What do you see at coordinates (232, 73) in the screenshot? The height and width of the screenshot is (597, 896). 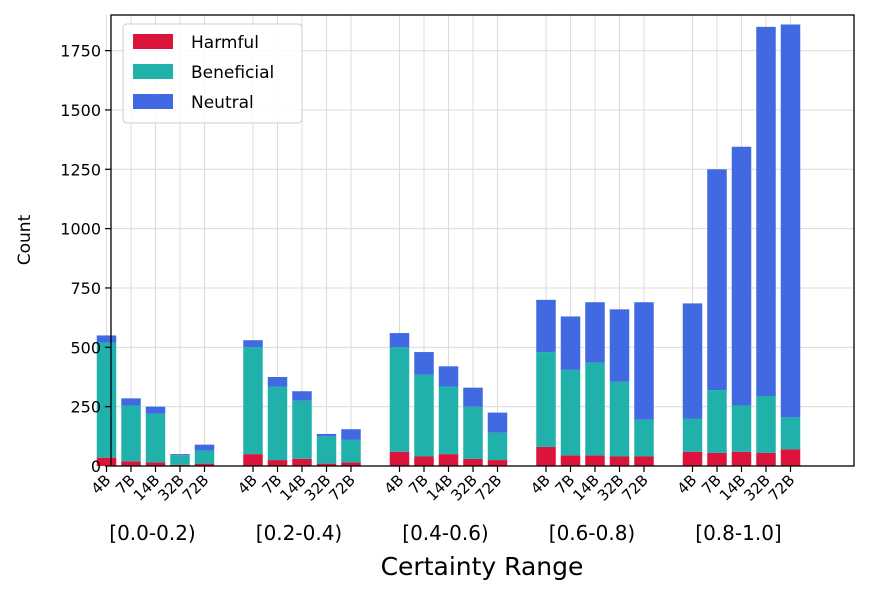 I see `legend-label-beneficial: Beneficial` at bounding box center [232, 73].